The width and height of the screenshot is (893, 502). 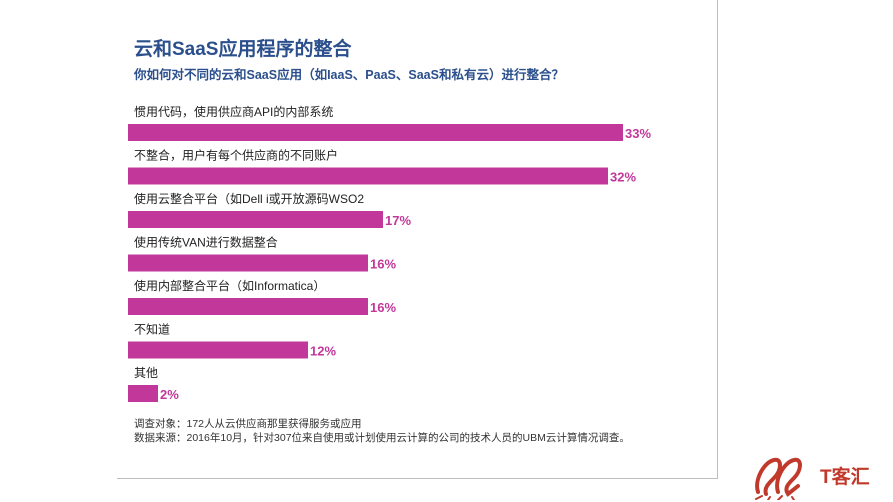 I want to click on category-label: 使用传统VAN进行数据整合, so click(x=206, y=242).